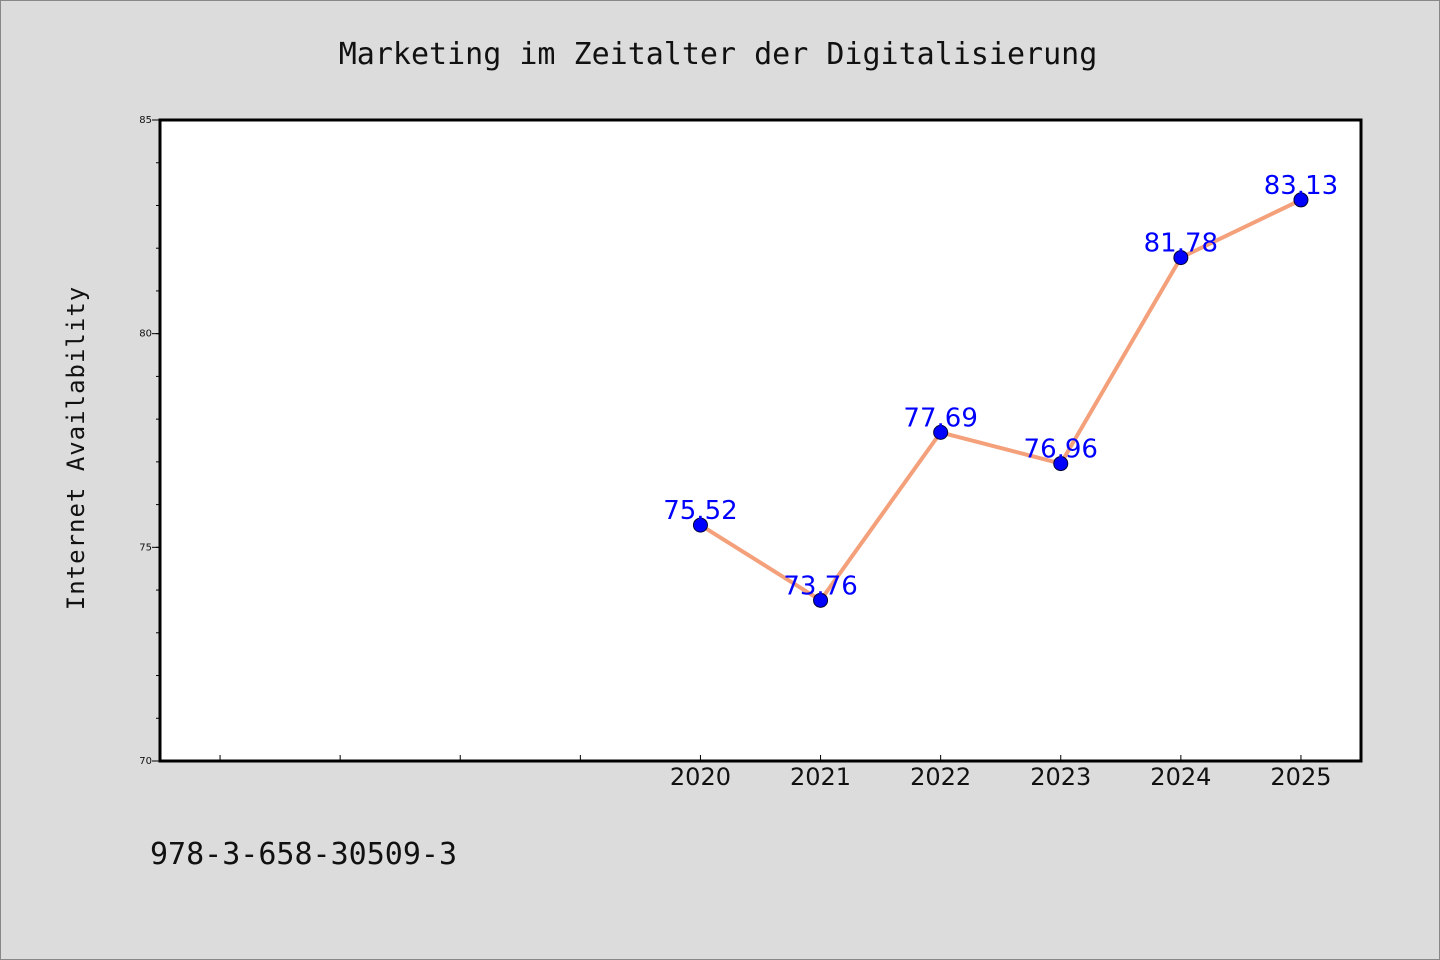 The image size is (1440, 960). Describe the element at coordinates (700, 511) in the screenshot. I see `data-label: 75.52` at that location.